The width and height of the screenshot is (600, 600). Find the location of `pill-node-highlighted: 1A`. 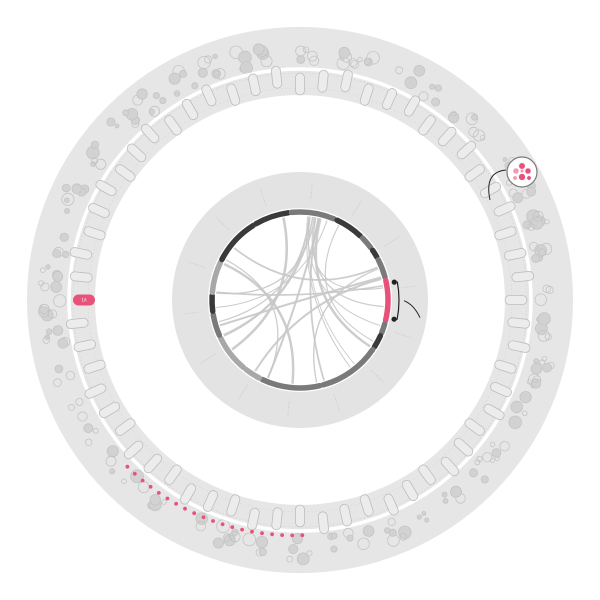

pill-node-highlighted: 1A is located at coordinates (84, 300).